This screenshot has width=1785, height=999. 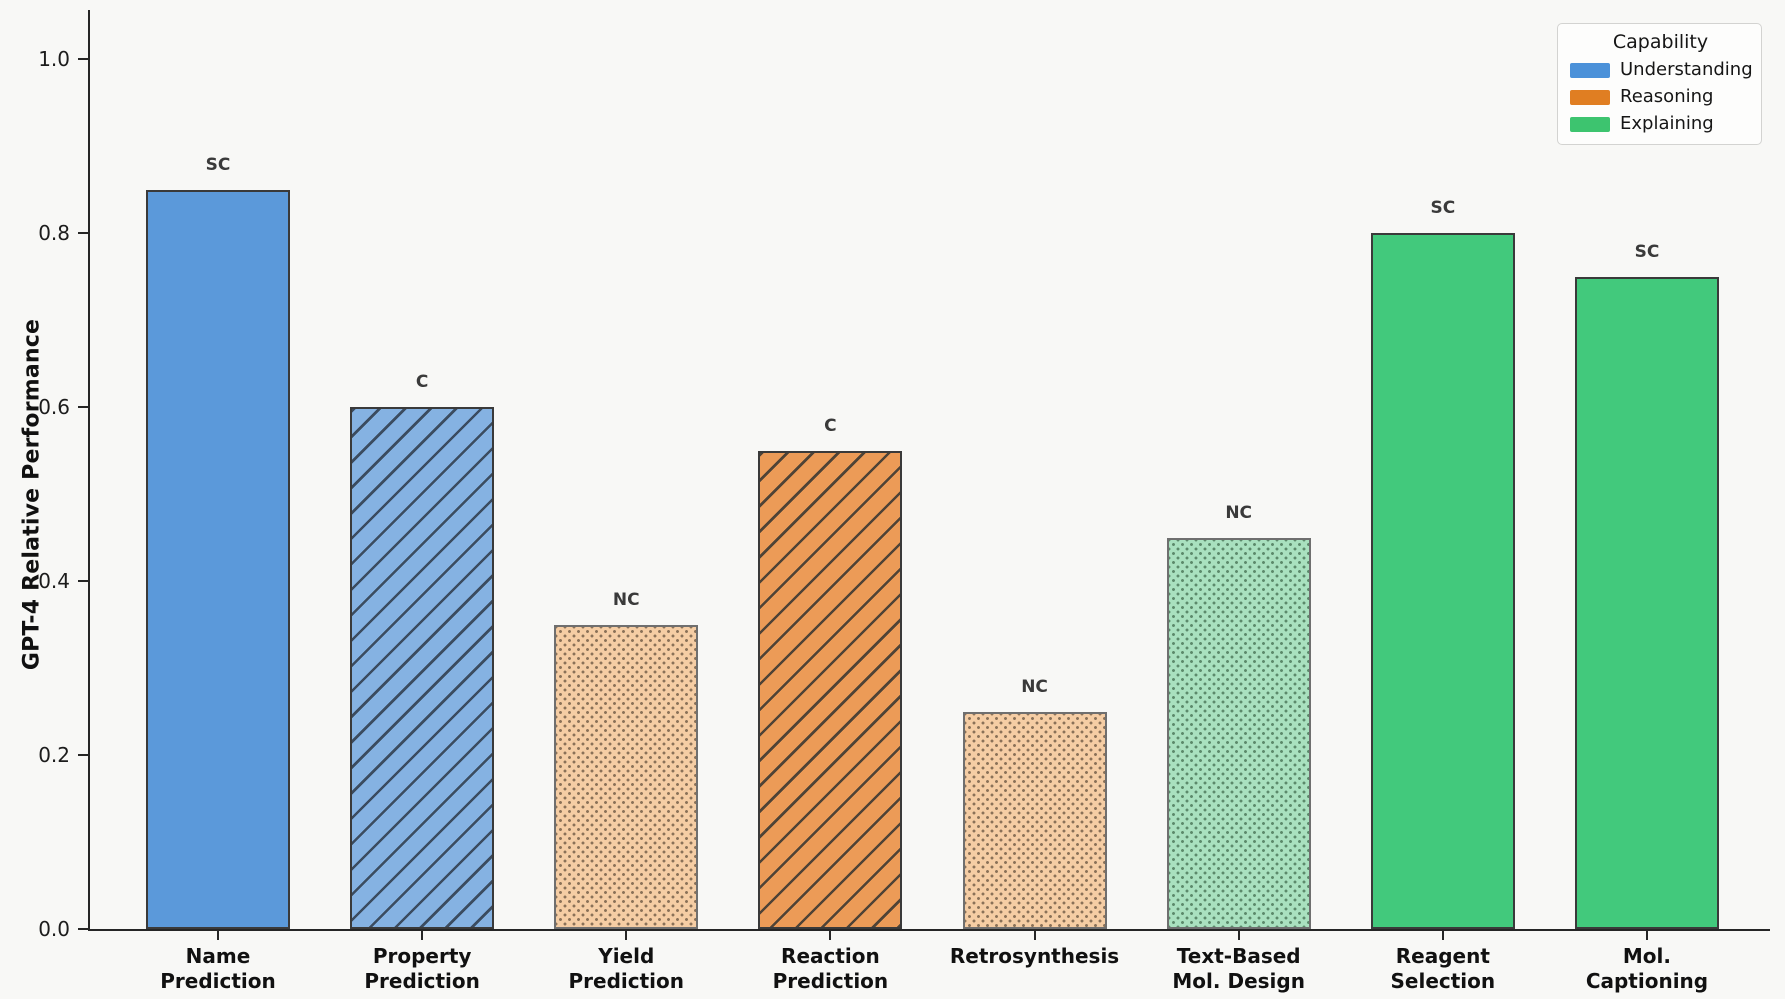 What do you see at coordinates (830, 425) in the screenshot?
I see `bar-annotation-reaction: C` at bounding box center [830, 425].